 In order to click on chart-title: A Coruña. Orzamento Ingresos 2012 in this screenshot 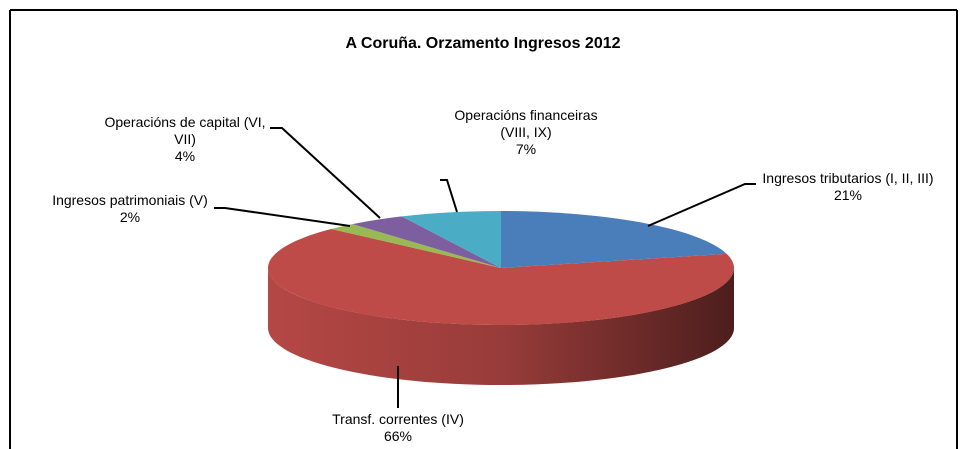, I will do `click(483, 43)`.